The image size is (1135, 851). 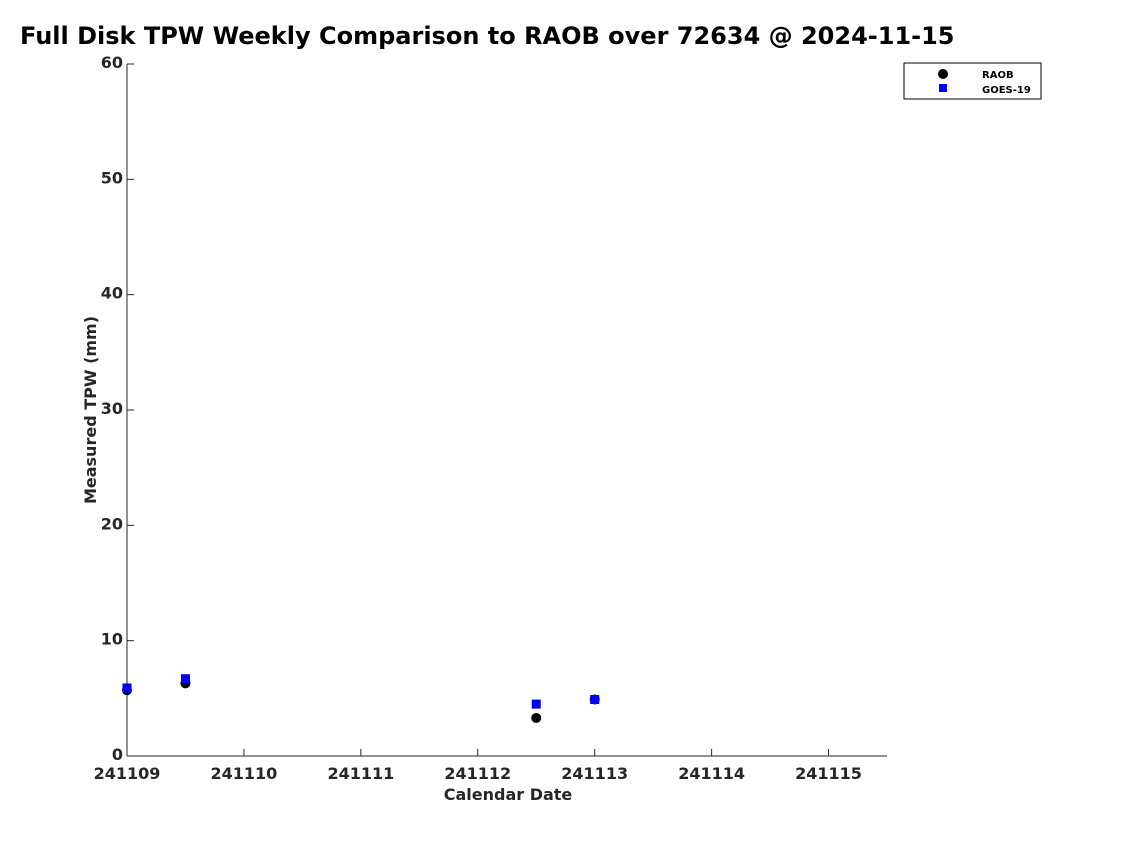 I want to click on y-tick-label: 10, so click(x=112, y=639).